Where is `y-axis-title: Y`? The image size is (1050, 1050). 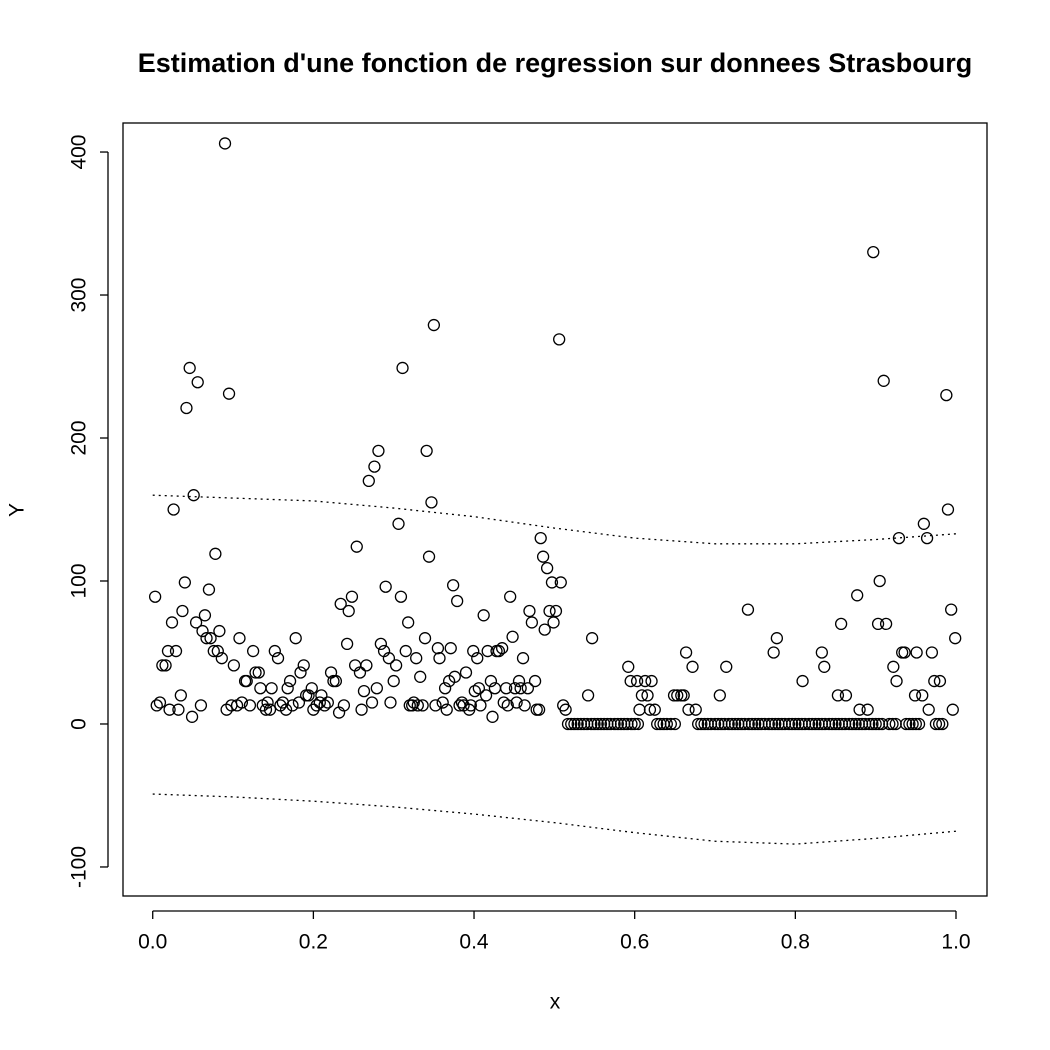 y-axis-title: Y is located at coordinates (17, 510).